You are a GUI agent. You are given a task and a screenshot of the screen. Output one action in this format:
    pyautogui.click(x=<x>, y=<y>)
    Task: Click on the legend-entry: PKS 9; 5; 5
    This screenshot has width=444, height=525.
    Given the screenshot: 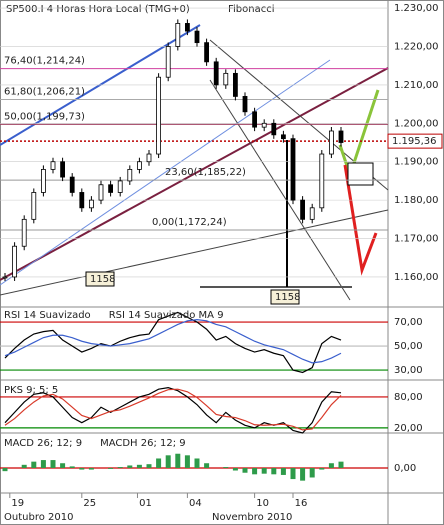 What is the action you would take?
    pyautogui.click(x=31, y=390)
    